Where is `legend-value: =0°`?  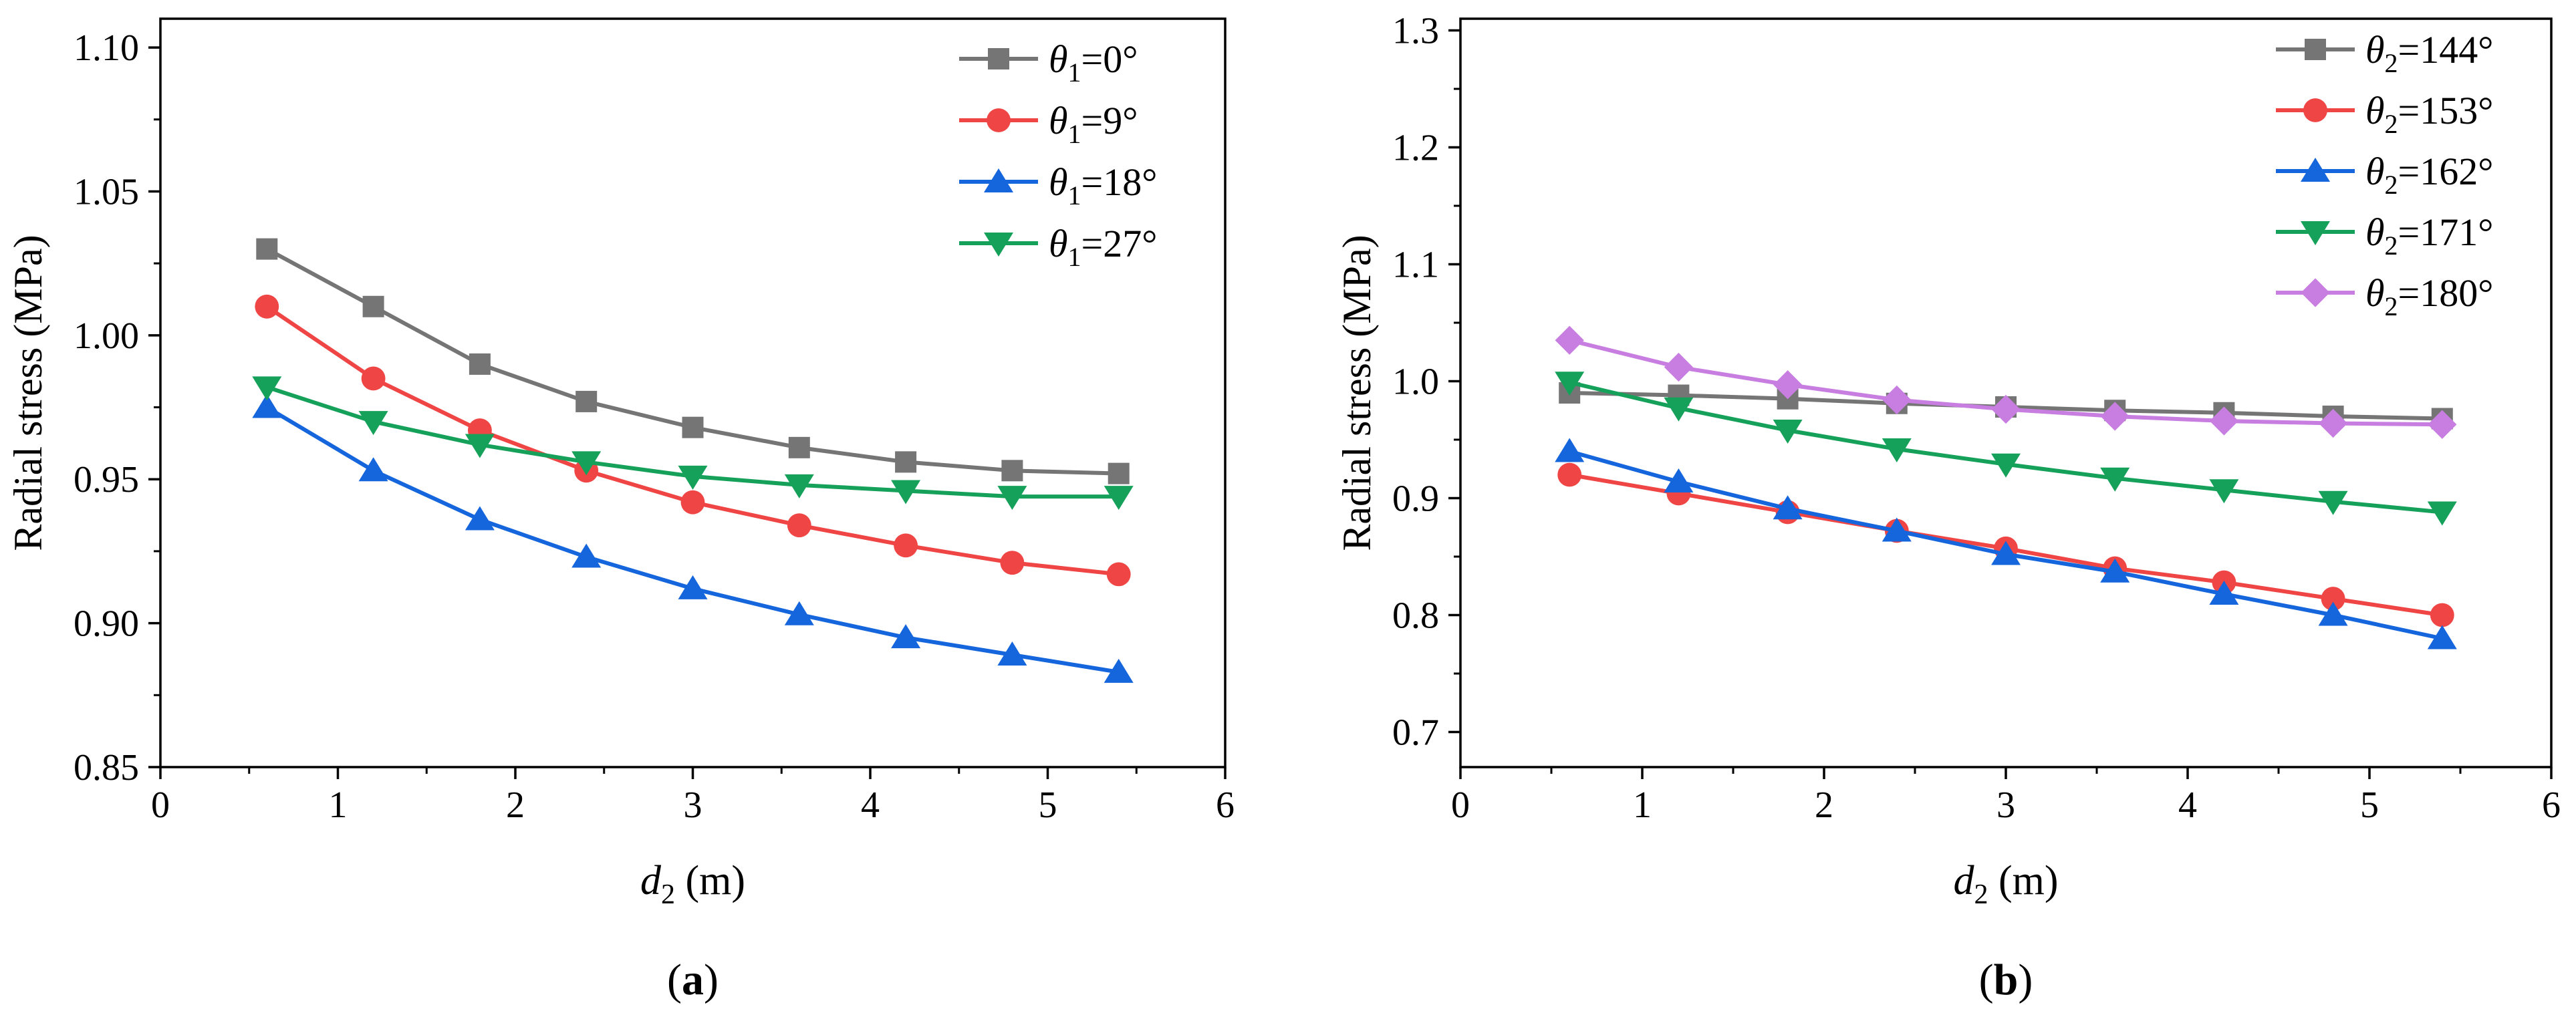
legend-value: =0° is located at coordinates (1109, 59).